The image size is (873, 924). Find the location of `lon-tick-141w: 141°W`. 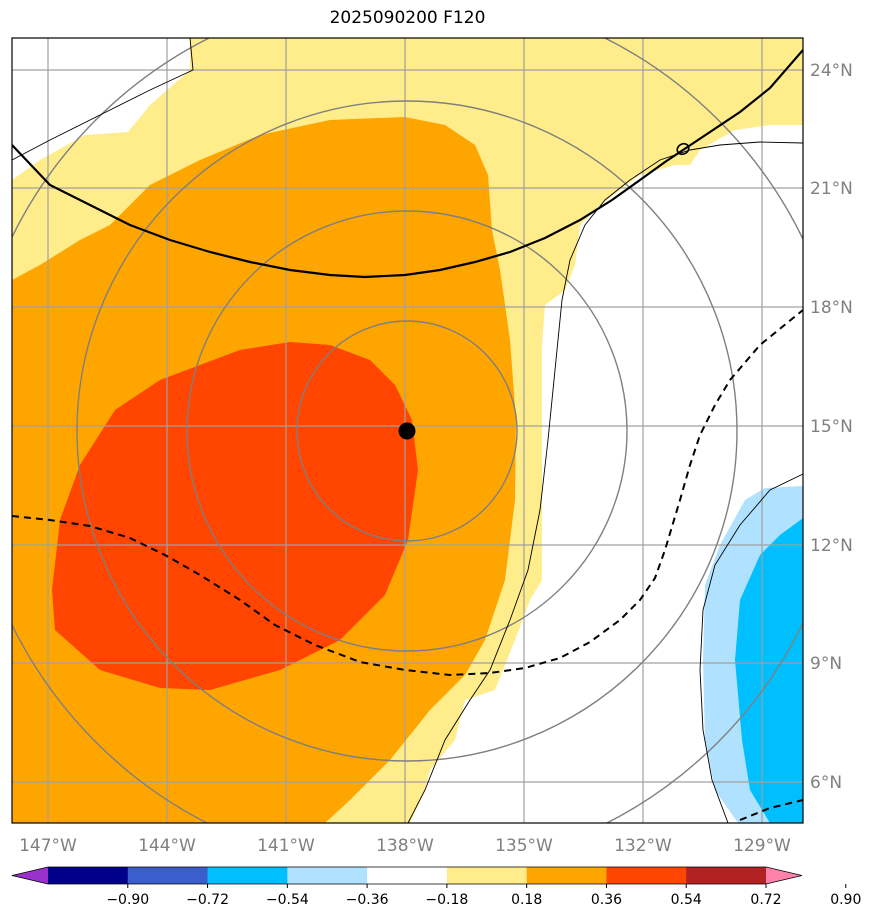

lon-tick-141w: 141°W is located at coordinates (286, 846).